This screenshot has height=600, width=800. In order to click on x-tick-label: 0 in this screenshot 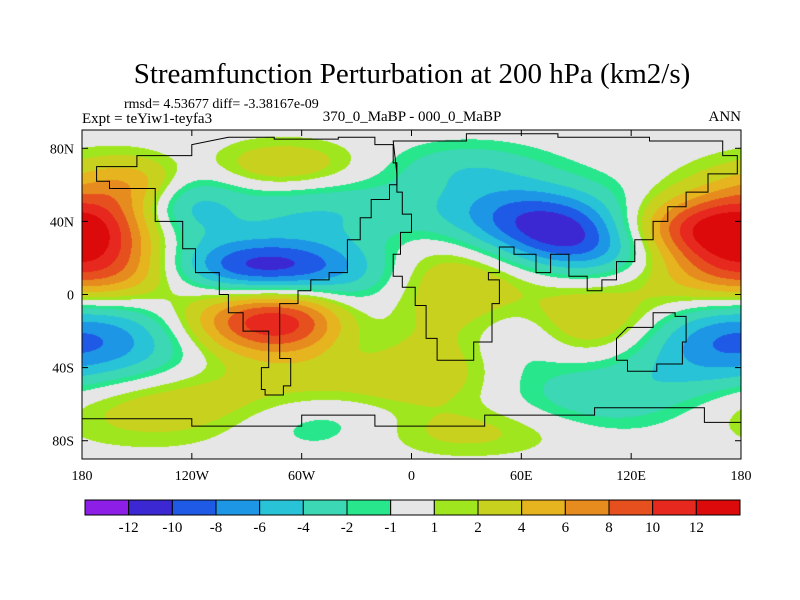, I will do `click(411, 476)`.